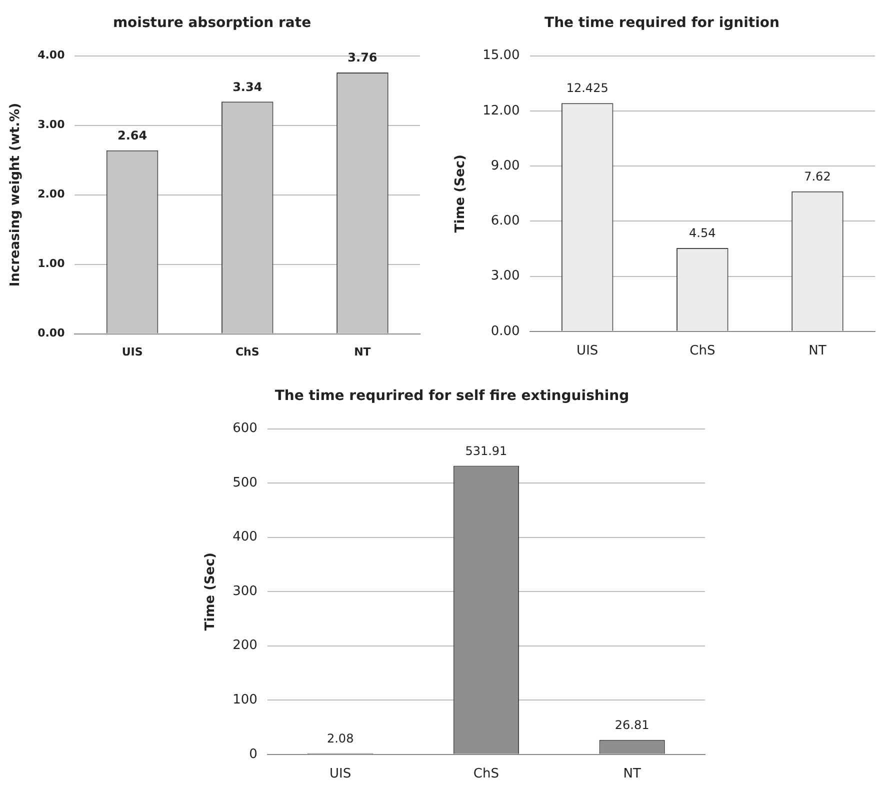 This screenshot has height=801, width=896. Describe the element at coordinates (52, 263) in the screenshot. I see `y-tick-label: 1.00` at that location.